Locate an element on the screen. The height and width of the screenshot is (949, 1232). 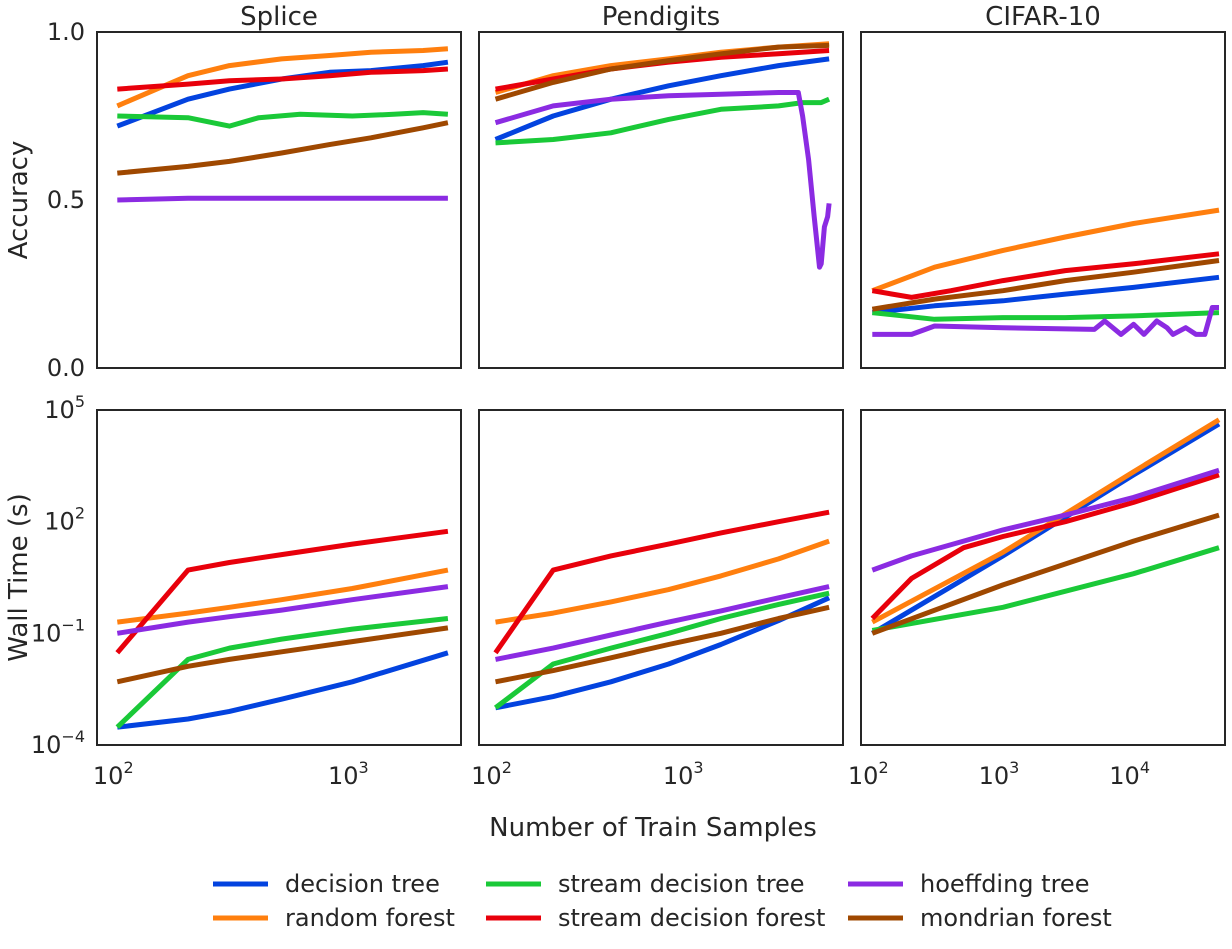
legend-label: stream decision tree is located at coordinates (681, 884).